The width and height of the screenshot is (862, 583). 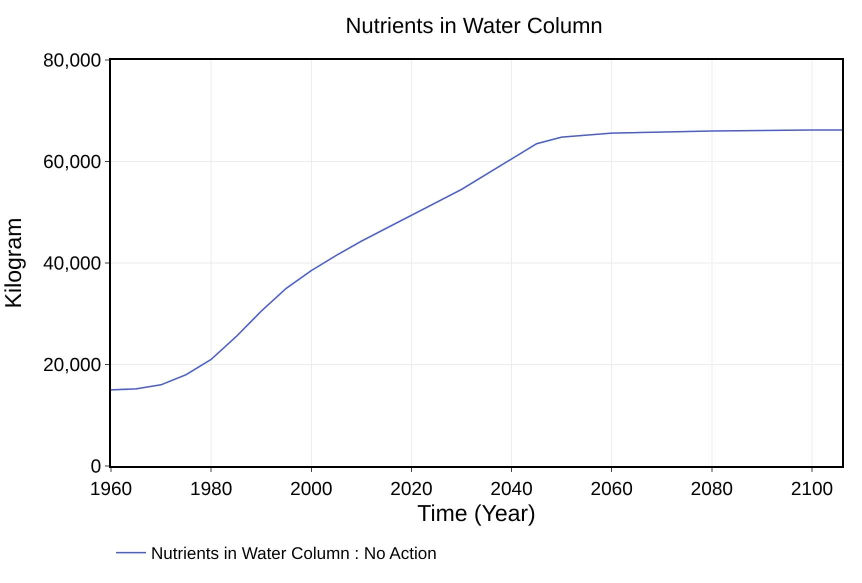 I want to click on x-tick-label: 1980, so click(x=211, y=489).